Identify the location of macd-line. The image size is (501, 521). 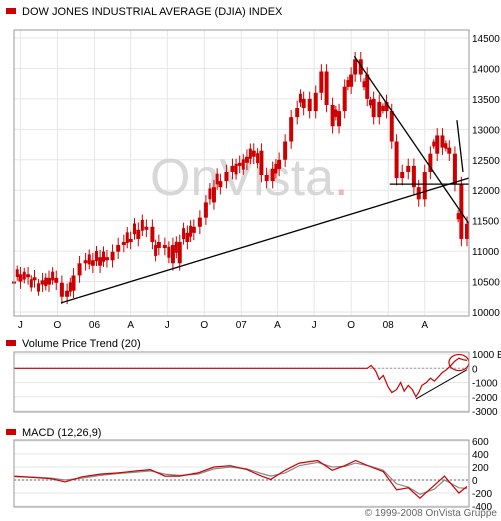
(240, 479).